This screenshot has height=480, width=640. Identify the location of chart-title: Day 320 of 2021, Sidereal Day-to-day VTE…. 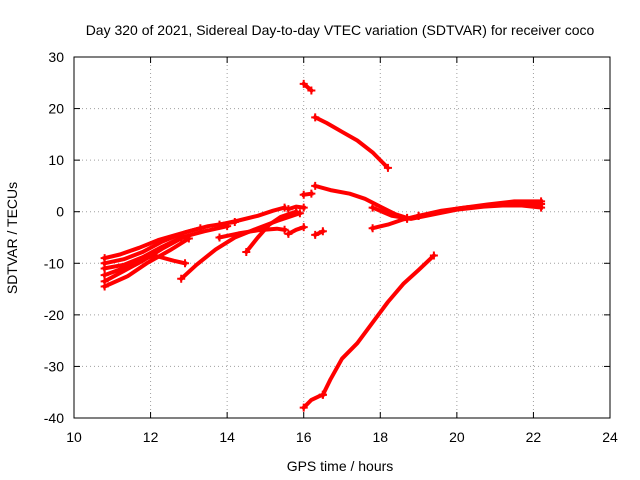
(340, 30).